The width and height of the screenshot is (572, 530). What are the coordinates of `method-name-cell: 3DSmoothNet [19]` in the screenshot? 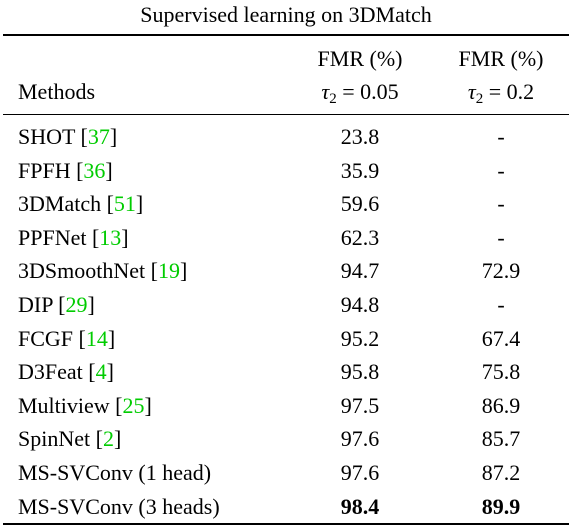 It's located at (102, 271).